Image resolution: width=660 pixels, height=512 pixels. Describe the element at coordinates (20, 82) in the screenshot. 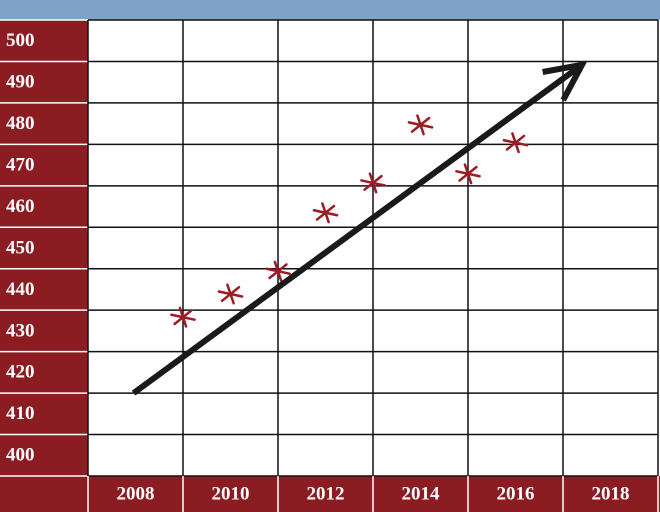

I see `y-tick-label: 490` at that location.